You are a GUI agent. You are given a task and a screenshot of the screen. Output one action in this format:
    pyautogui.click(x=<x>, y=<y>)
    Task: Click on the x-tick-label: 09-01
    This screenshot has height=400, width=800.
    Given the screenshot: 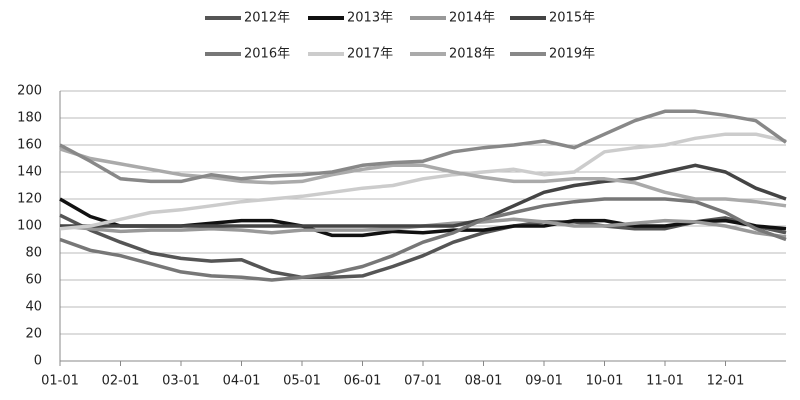 What is the action you would take?
    pyautogui.click(x=544, y=381)
    